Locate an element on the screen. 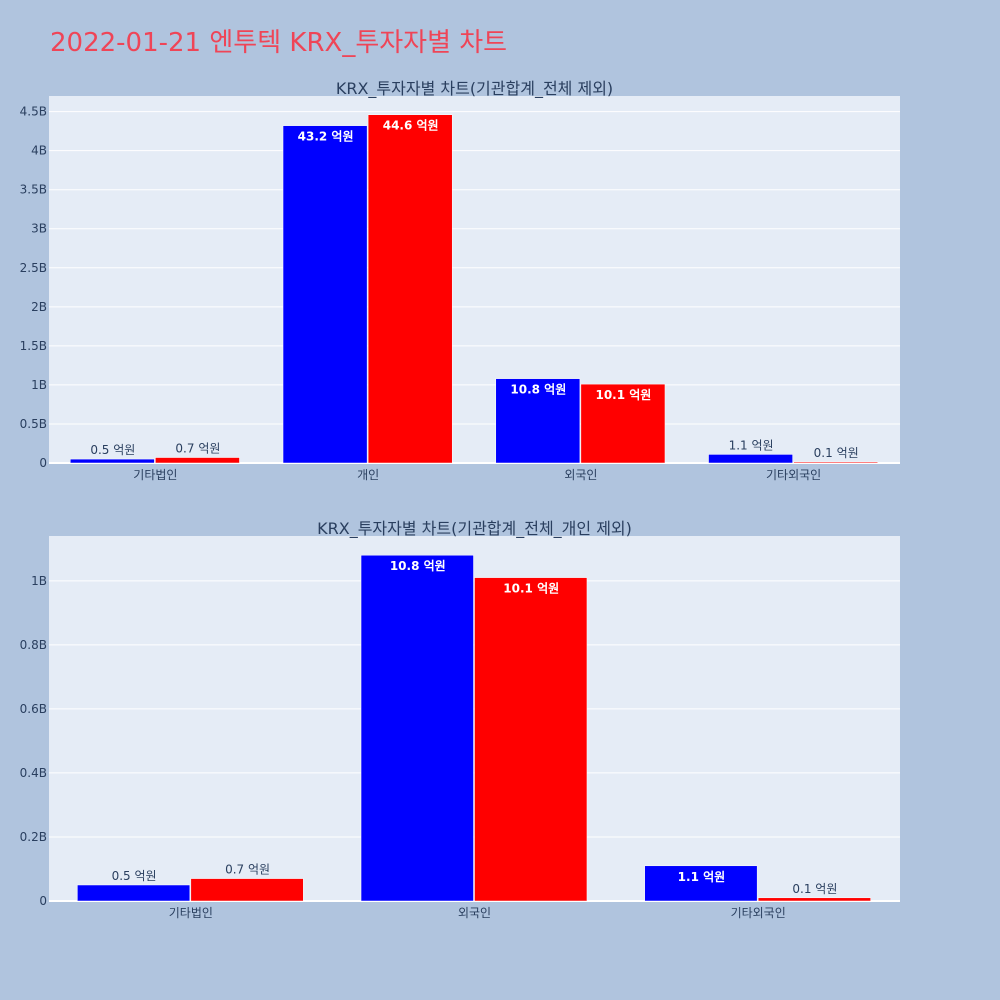 This screenshot has width=1000, height=1000. top-chart-y-tick-label: 2B is located at coordinates (39, 307).